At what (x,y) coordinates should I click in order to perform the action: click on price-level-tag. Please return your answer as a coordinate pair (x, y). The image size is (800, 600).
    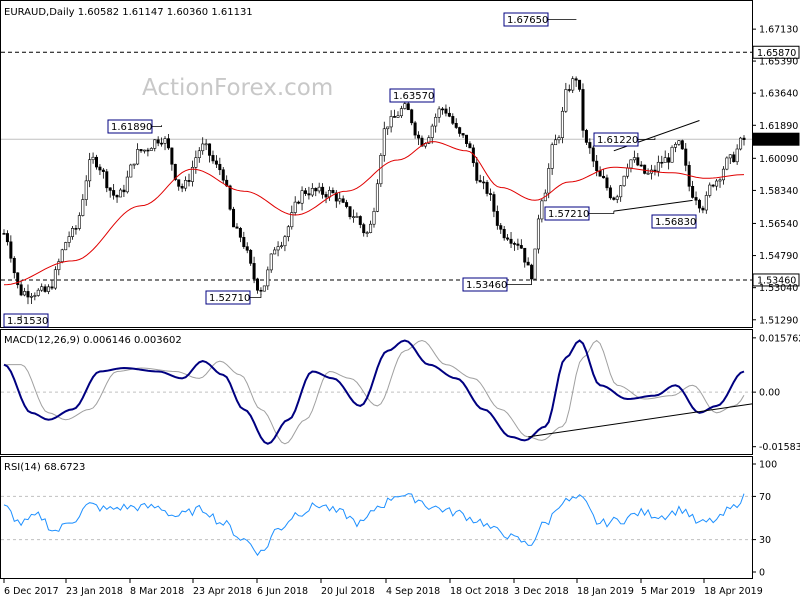
    Looking at the image, I should click on (776, 280).